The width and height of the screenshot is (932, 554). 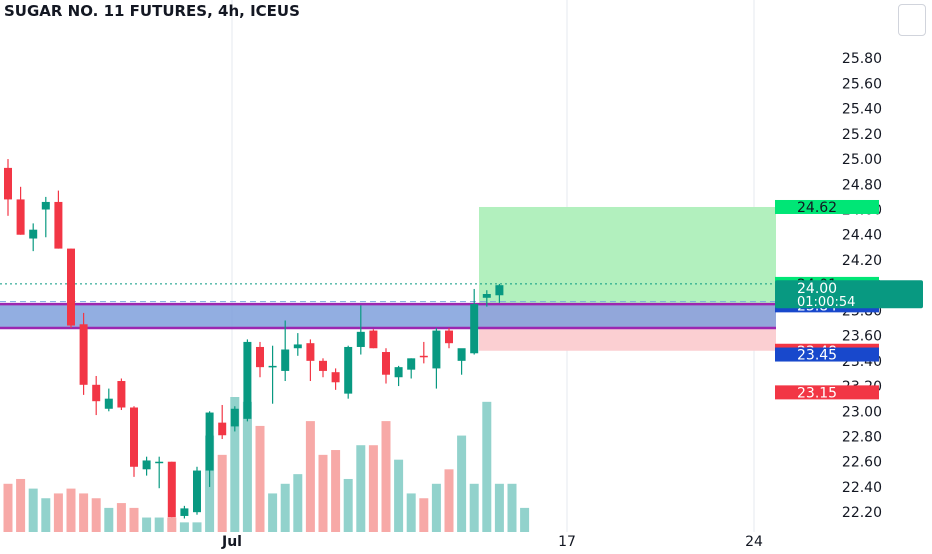 I want to click on x-tick-label: Jul, so click(x=231, y=542).